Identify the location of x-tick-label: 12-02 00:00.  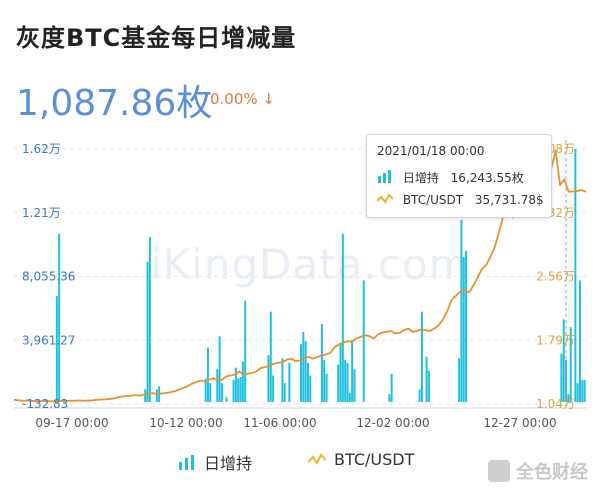
(392, 423).